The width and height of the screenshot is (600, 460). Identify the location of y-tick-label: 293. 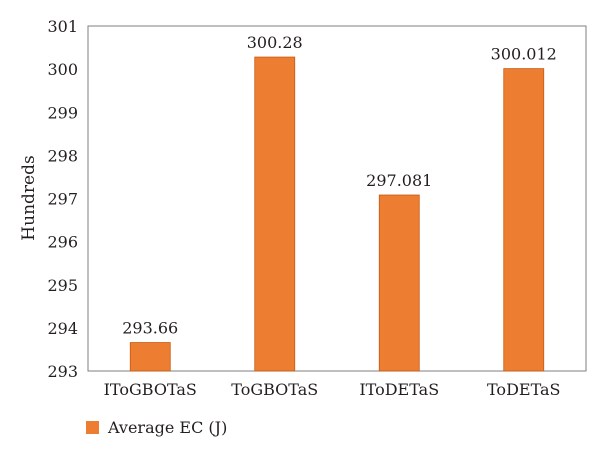
(62, 371).